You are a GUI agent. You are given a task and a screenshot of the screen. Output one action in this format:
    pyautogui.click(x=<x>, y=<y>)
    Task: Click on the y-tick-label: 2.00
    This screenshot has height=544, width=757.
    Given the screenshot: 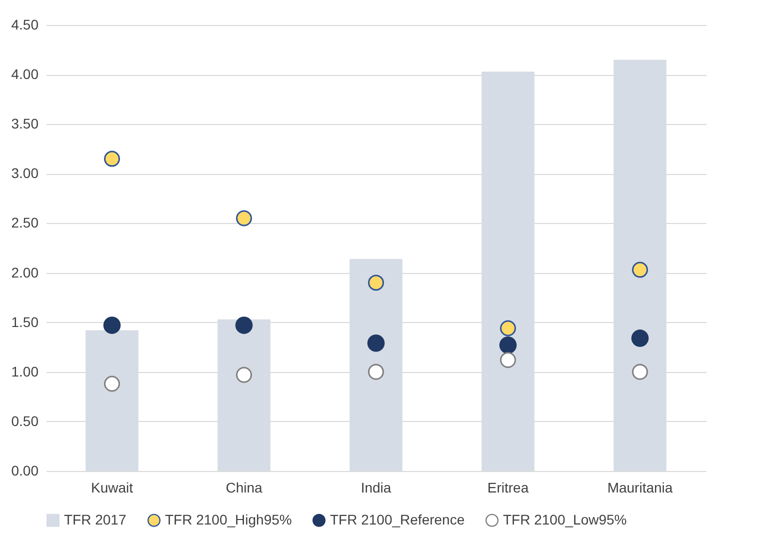 What is the action you would take?
    pyautogui.click(x=25, y=272)
    